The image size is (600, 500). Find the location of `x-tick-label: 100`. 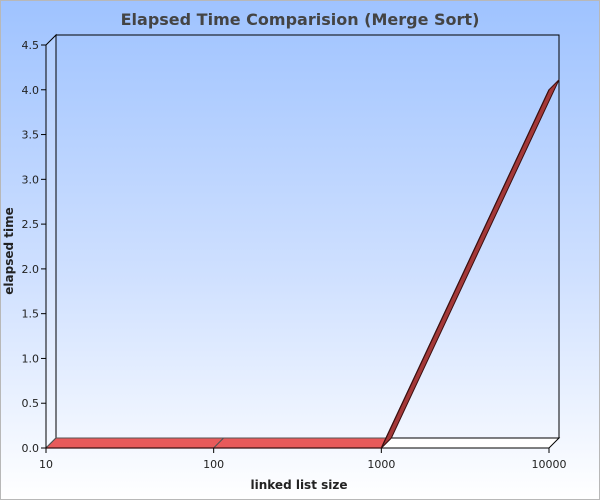

x-tick-label: 100 is located at coordinates (213, 464).